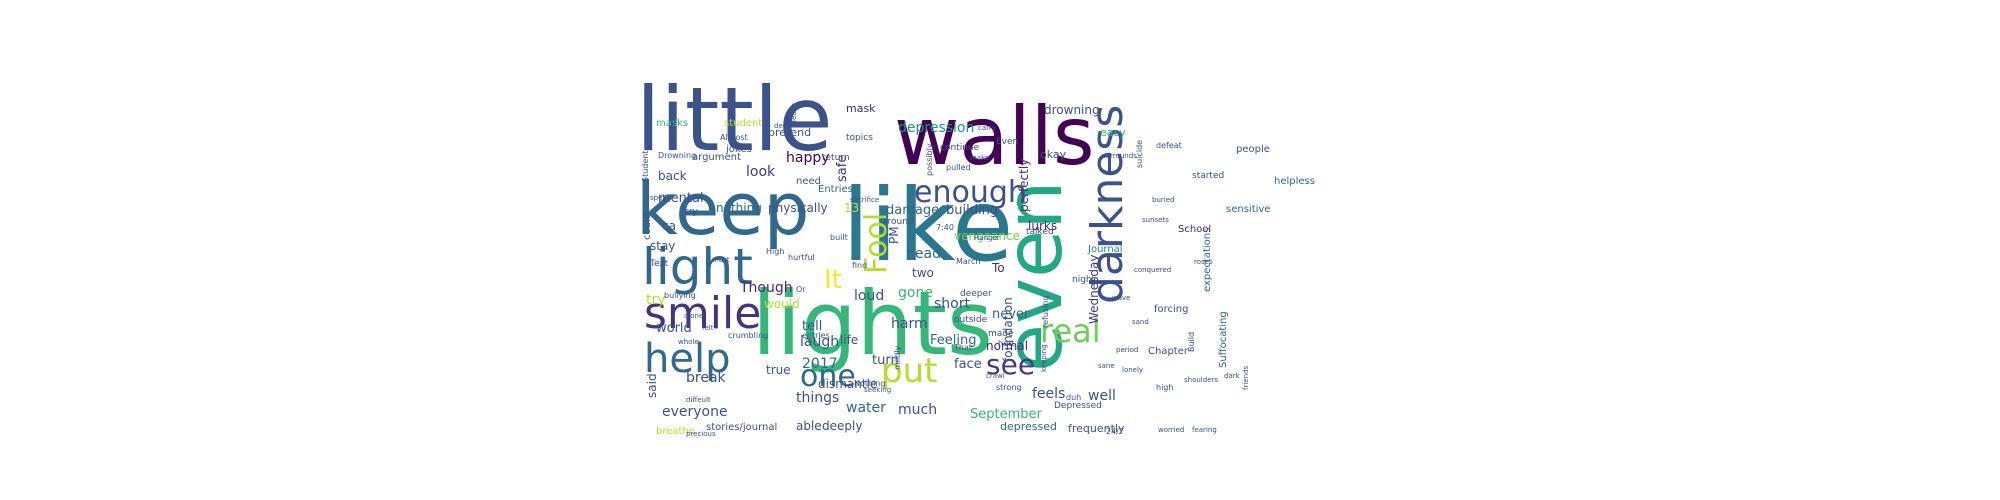 Image resolution: width=2000 pixels, height=500 pixels. Describe the element at coordinates (652, 385) in the screenshot. I see `cloud-word: said` at that location.